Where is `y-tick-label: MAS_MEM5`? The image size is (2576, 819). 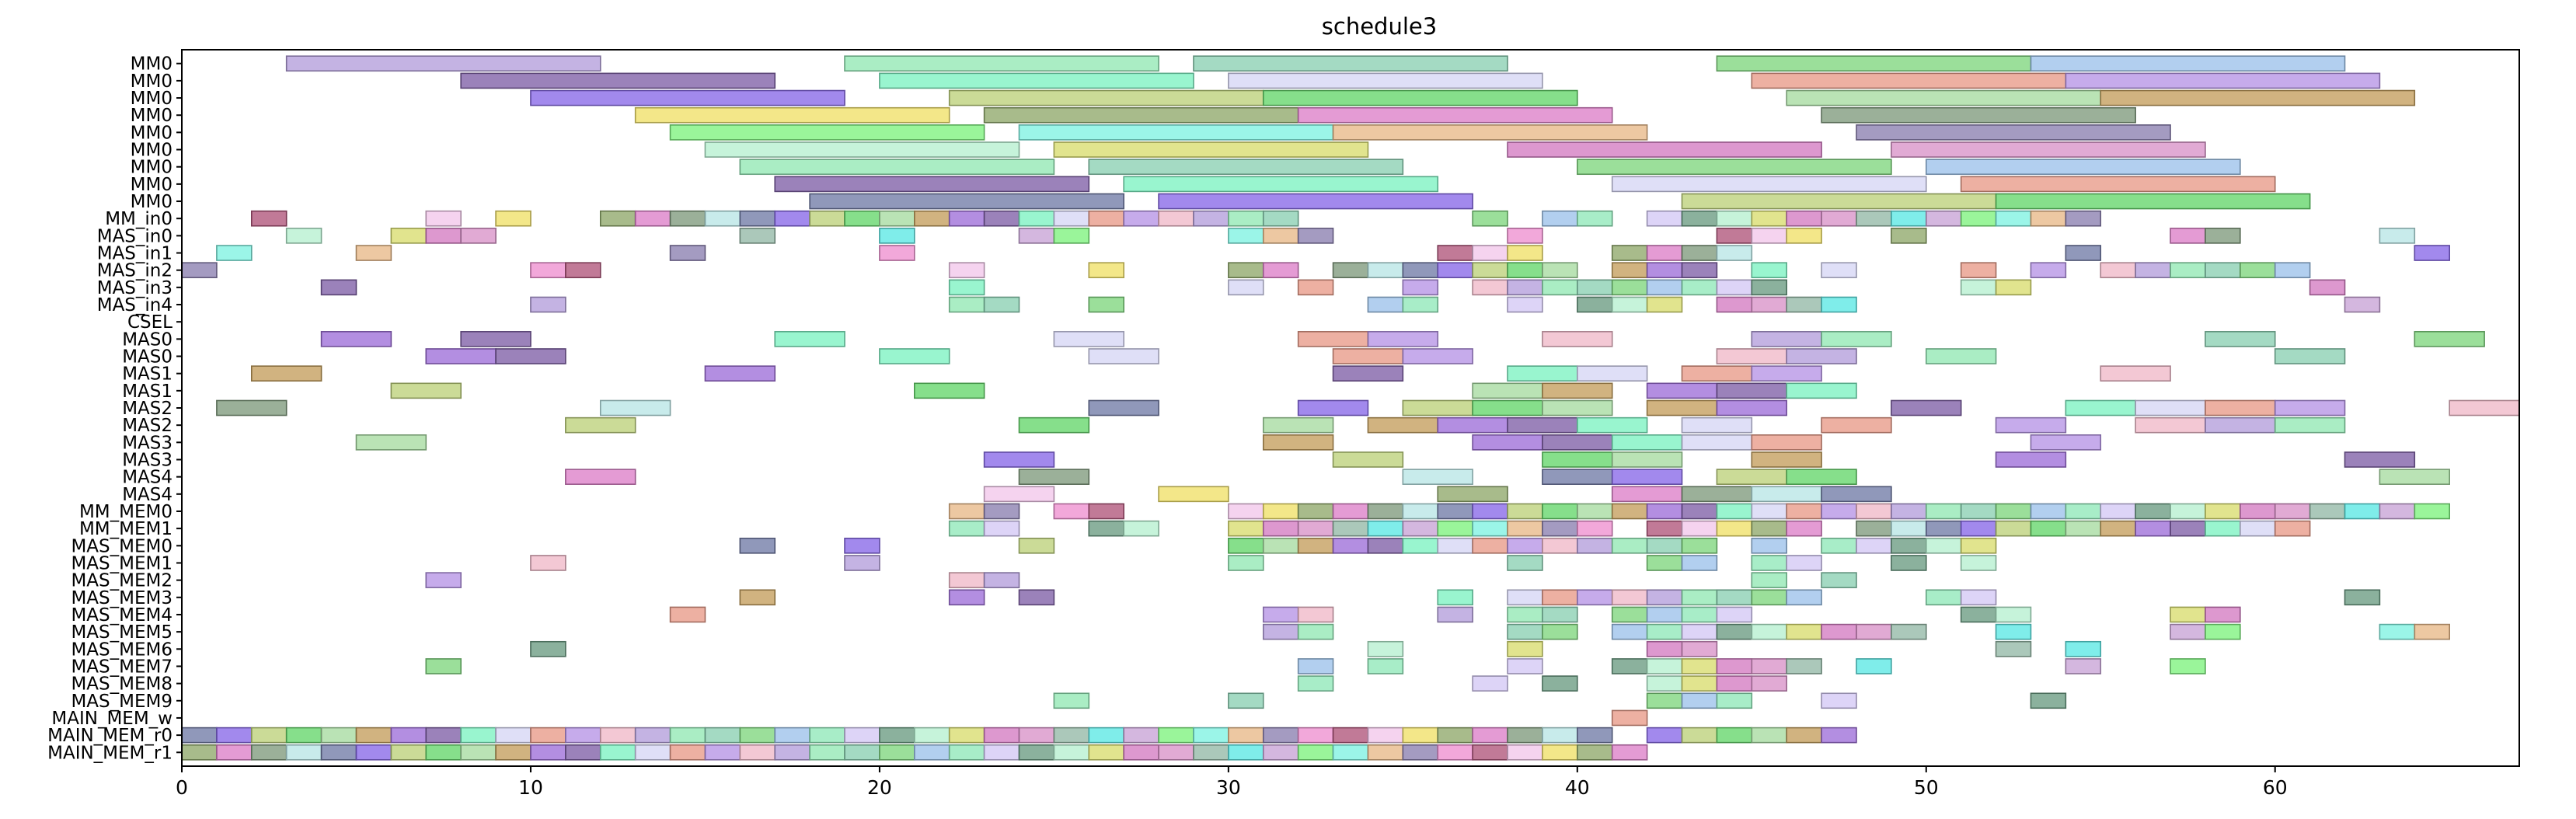 y-tick-label: MAS_MEM5 is located at coordinates (122, 633).